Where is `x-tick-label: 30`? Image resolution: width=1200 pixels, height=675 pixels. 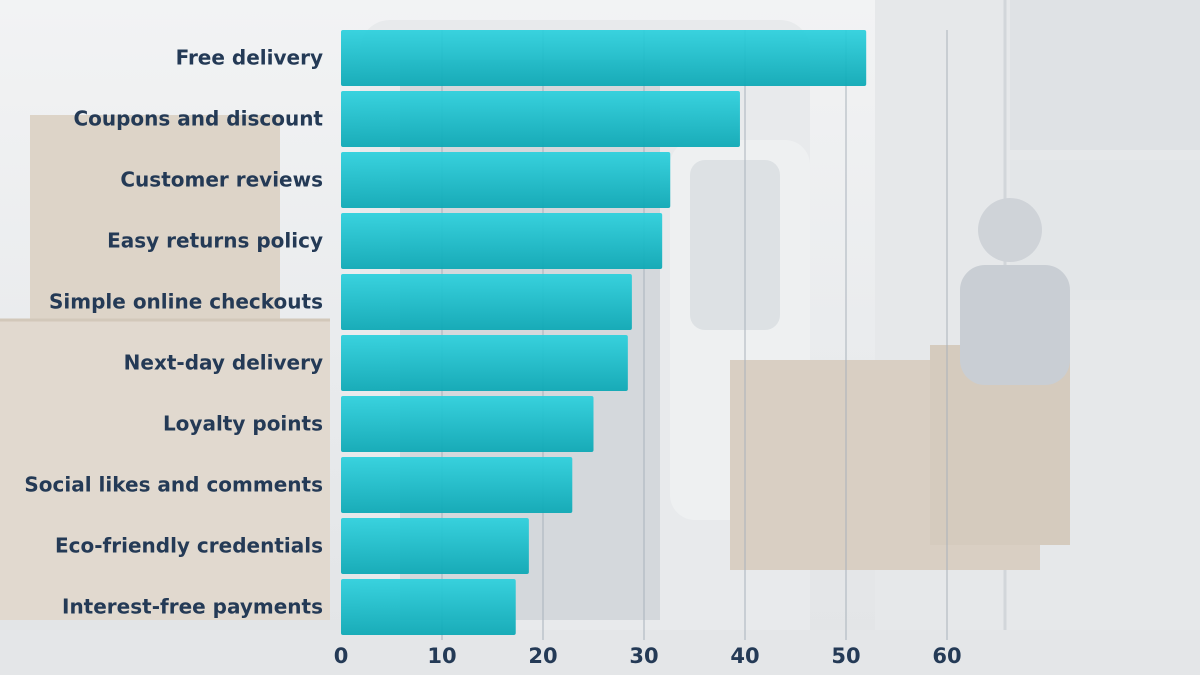
x-tick-label: 30 is located at coordinates (643, 656).